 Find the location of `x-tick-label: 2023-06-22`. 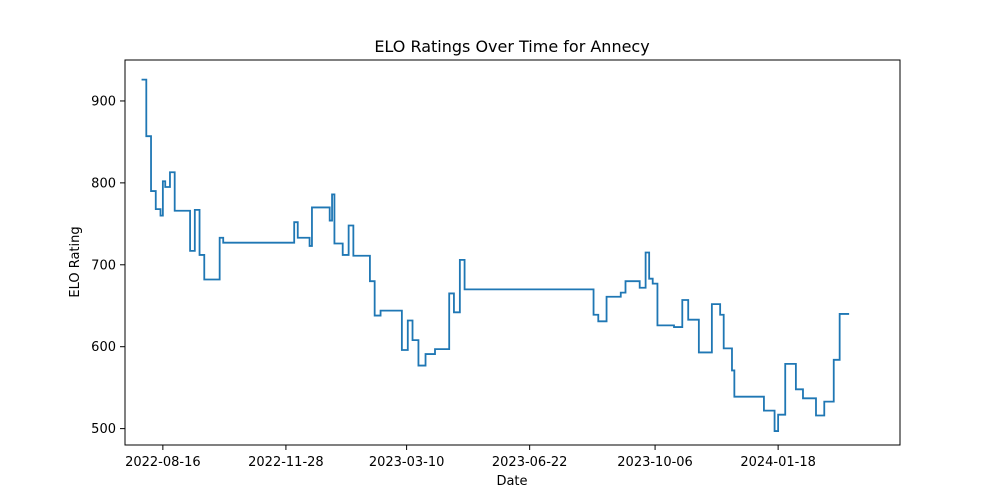

x-tick-label: 2023-06-22 is located at coordinates (530, 462).